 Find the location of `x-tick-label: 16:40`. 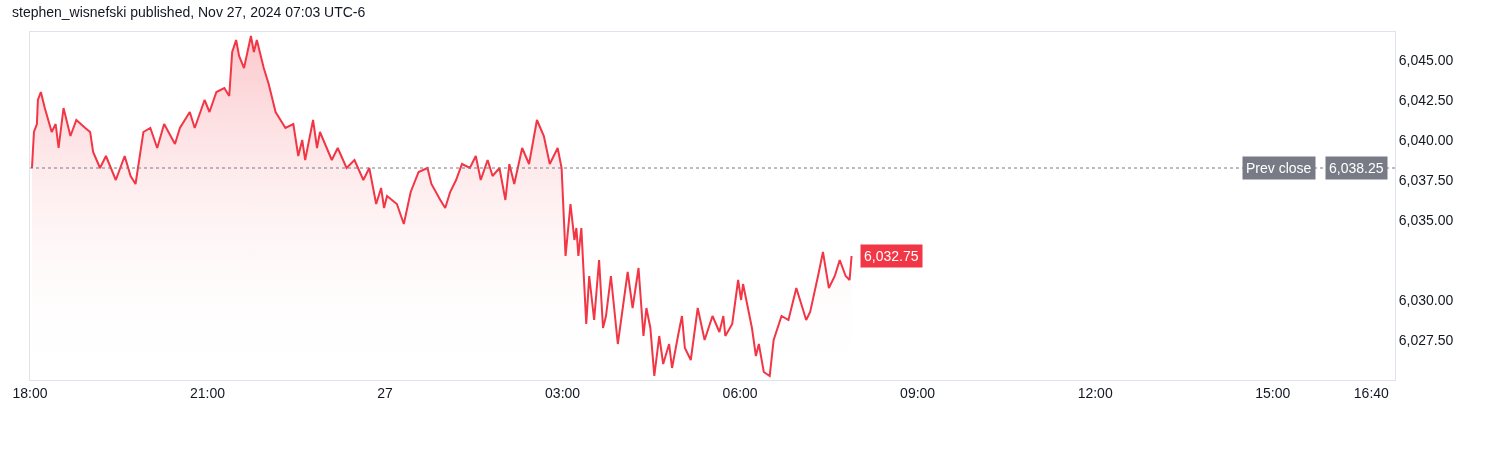

x-tick-label: 16:40 is located at coordinates (1371, 392).